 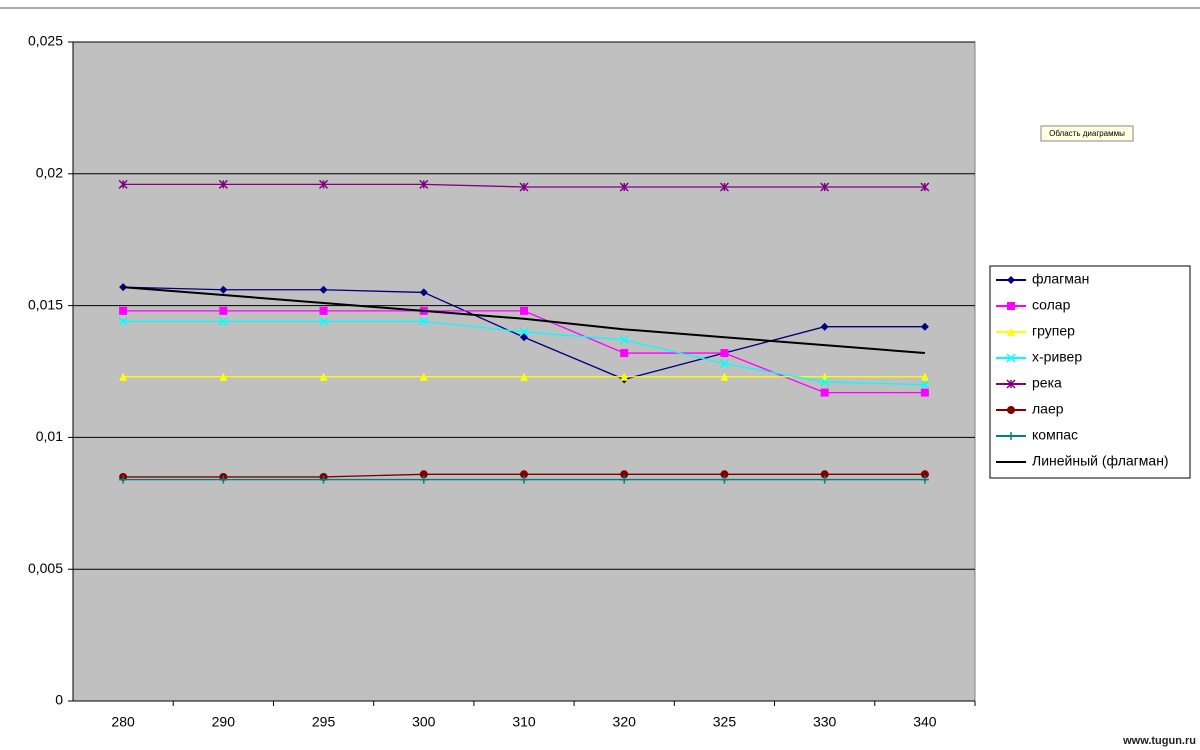 I want to click on legend-box, so click(x=1090, y=372).